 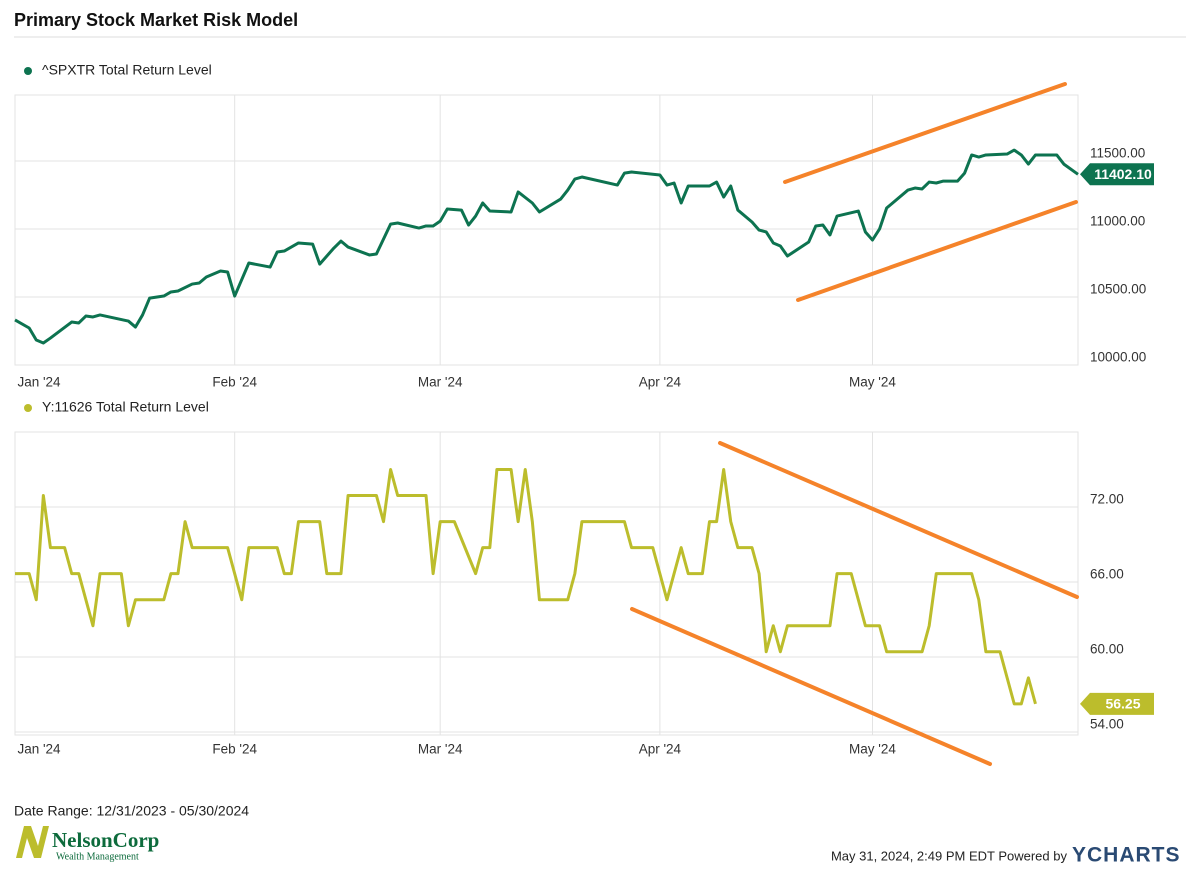 I want to click on chart-title: Primary Stock Market Risk Model, so click(x=156, y=20).